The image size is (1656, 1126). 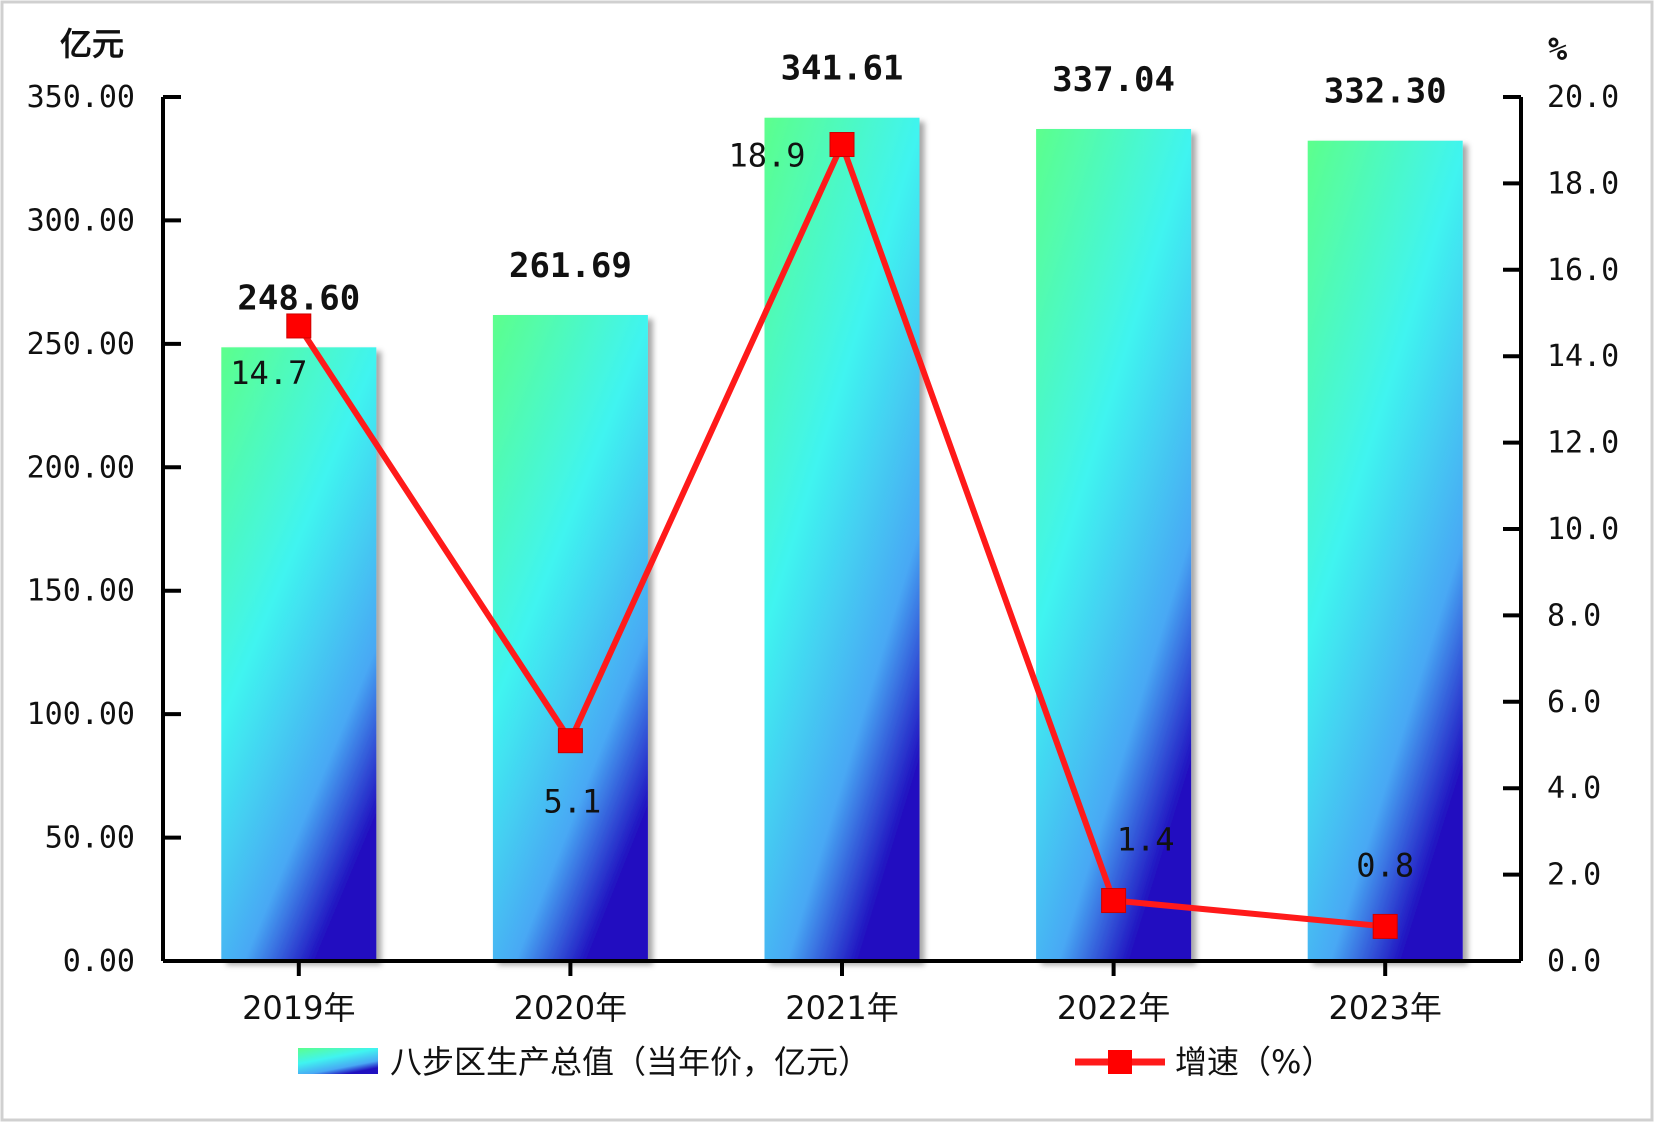 What do you see at coordinates (90, 838) in the screenshot?
I see `left-axis-tick-label: 50.00` at bounding box center [90, 838].